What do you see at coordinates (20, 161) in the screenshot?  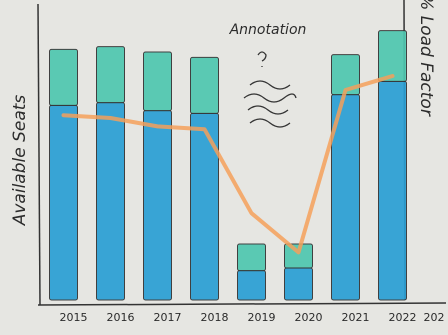 I see `y-axis-label: Available Seats` at bounding box center [20, 161].